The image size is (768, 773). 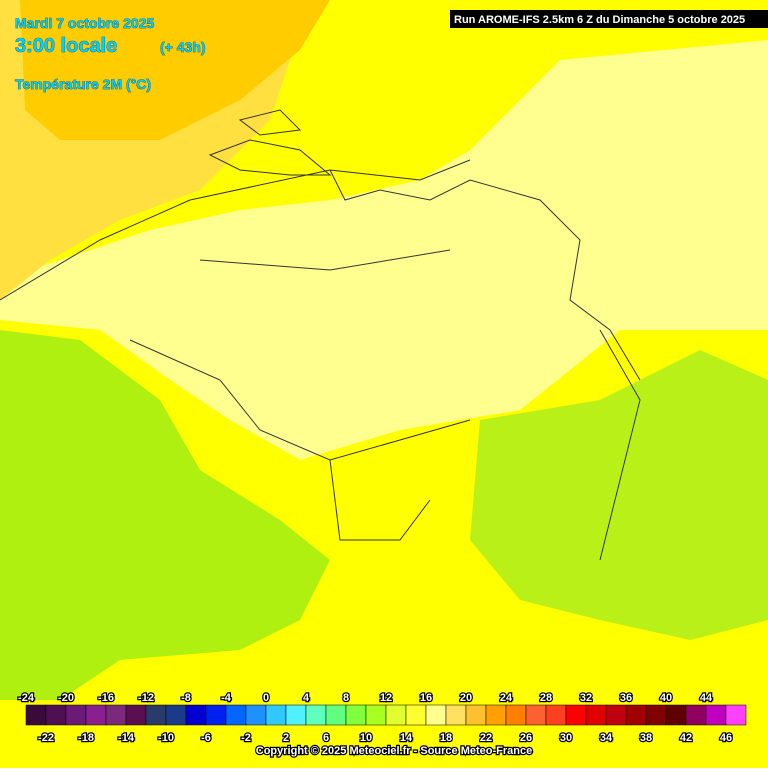 I want to click on scale-label: 20, so click(x=466, y=698).